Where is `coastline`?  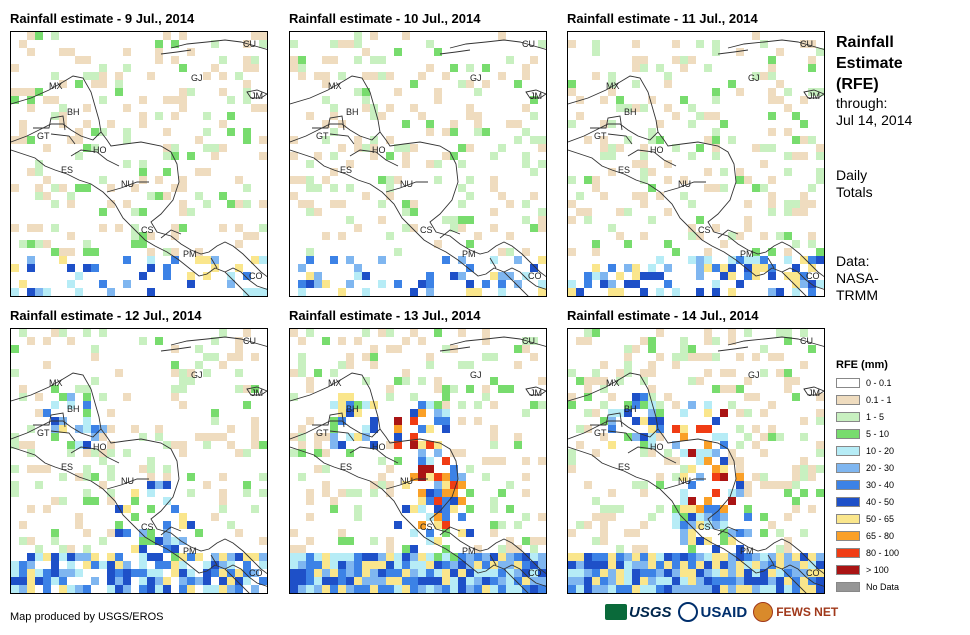 coastline is located at coordinates (406, 484).